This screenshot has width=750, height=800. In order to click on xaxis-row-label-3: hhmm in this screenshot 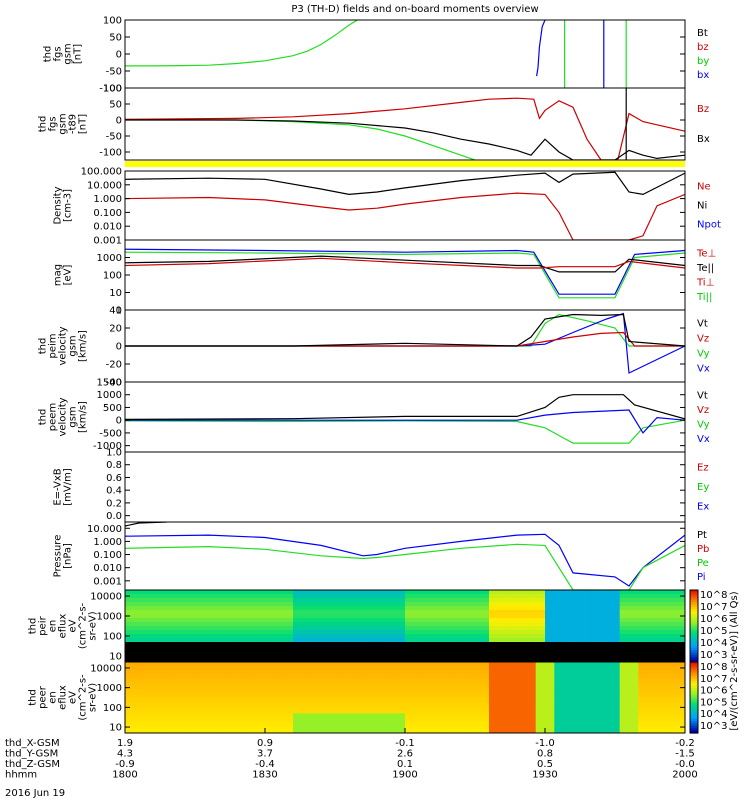, I will do `click(21, 775)`.